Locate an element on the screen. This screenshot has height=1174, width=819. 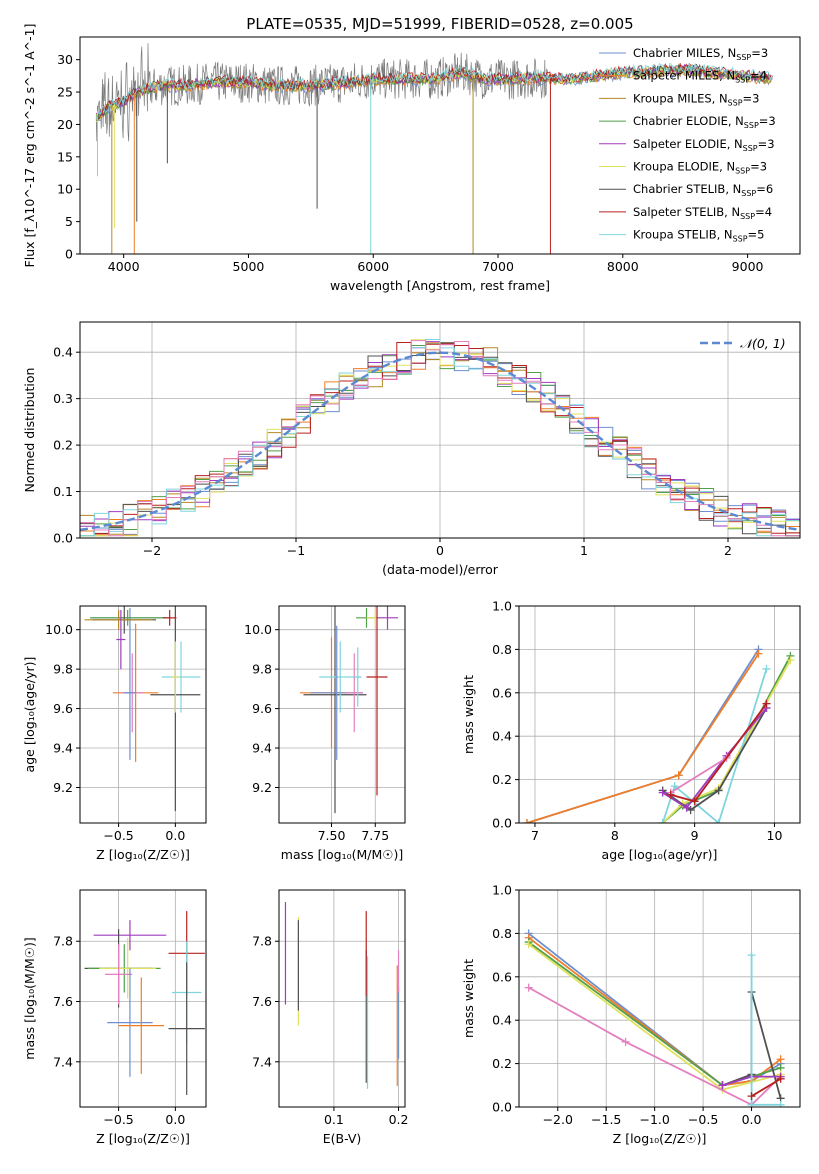
legend-entry: Kroupa STELIB, NSSP=5 is located at coordinates (698, 236).